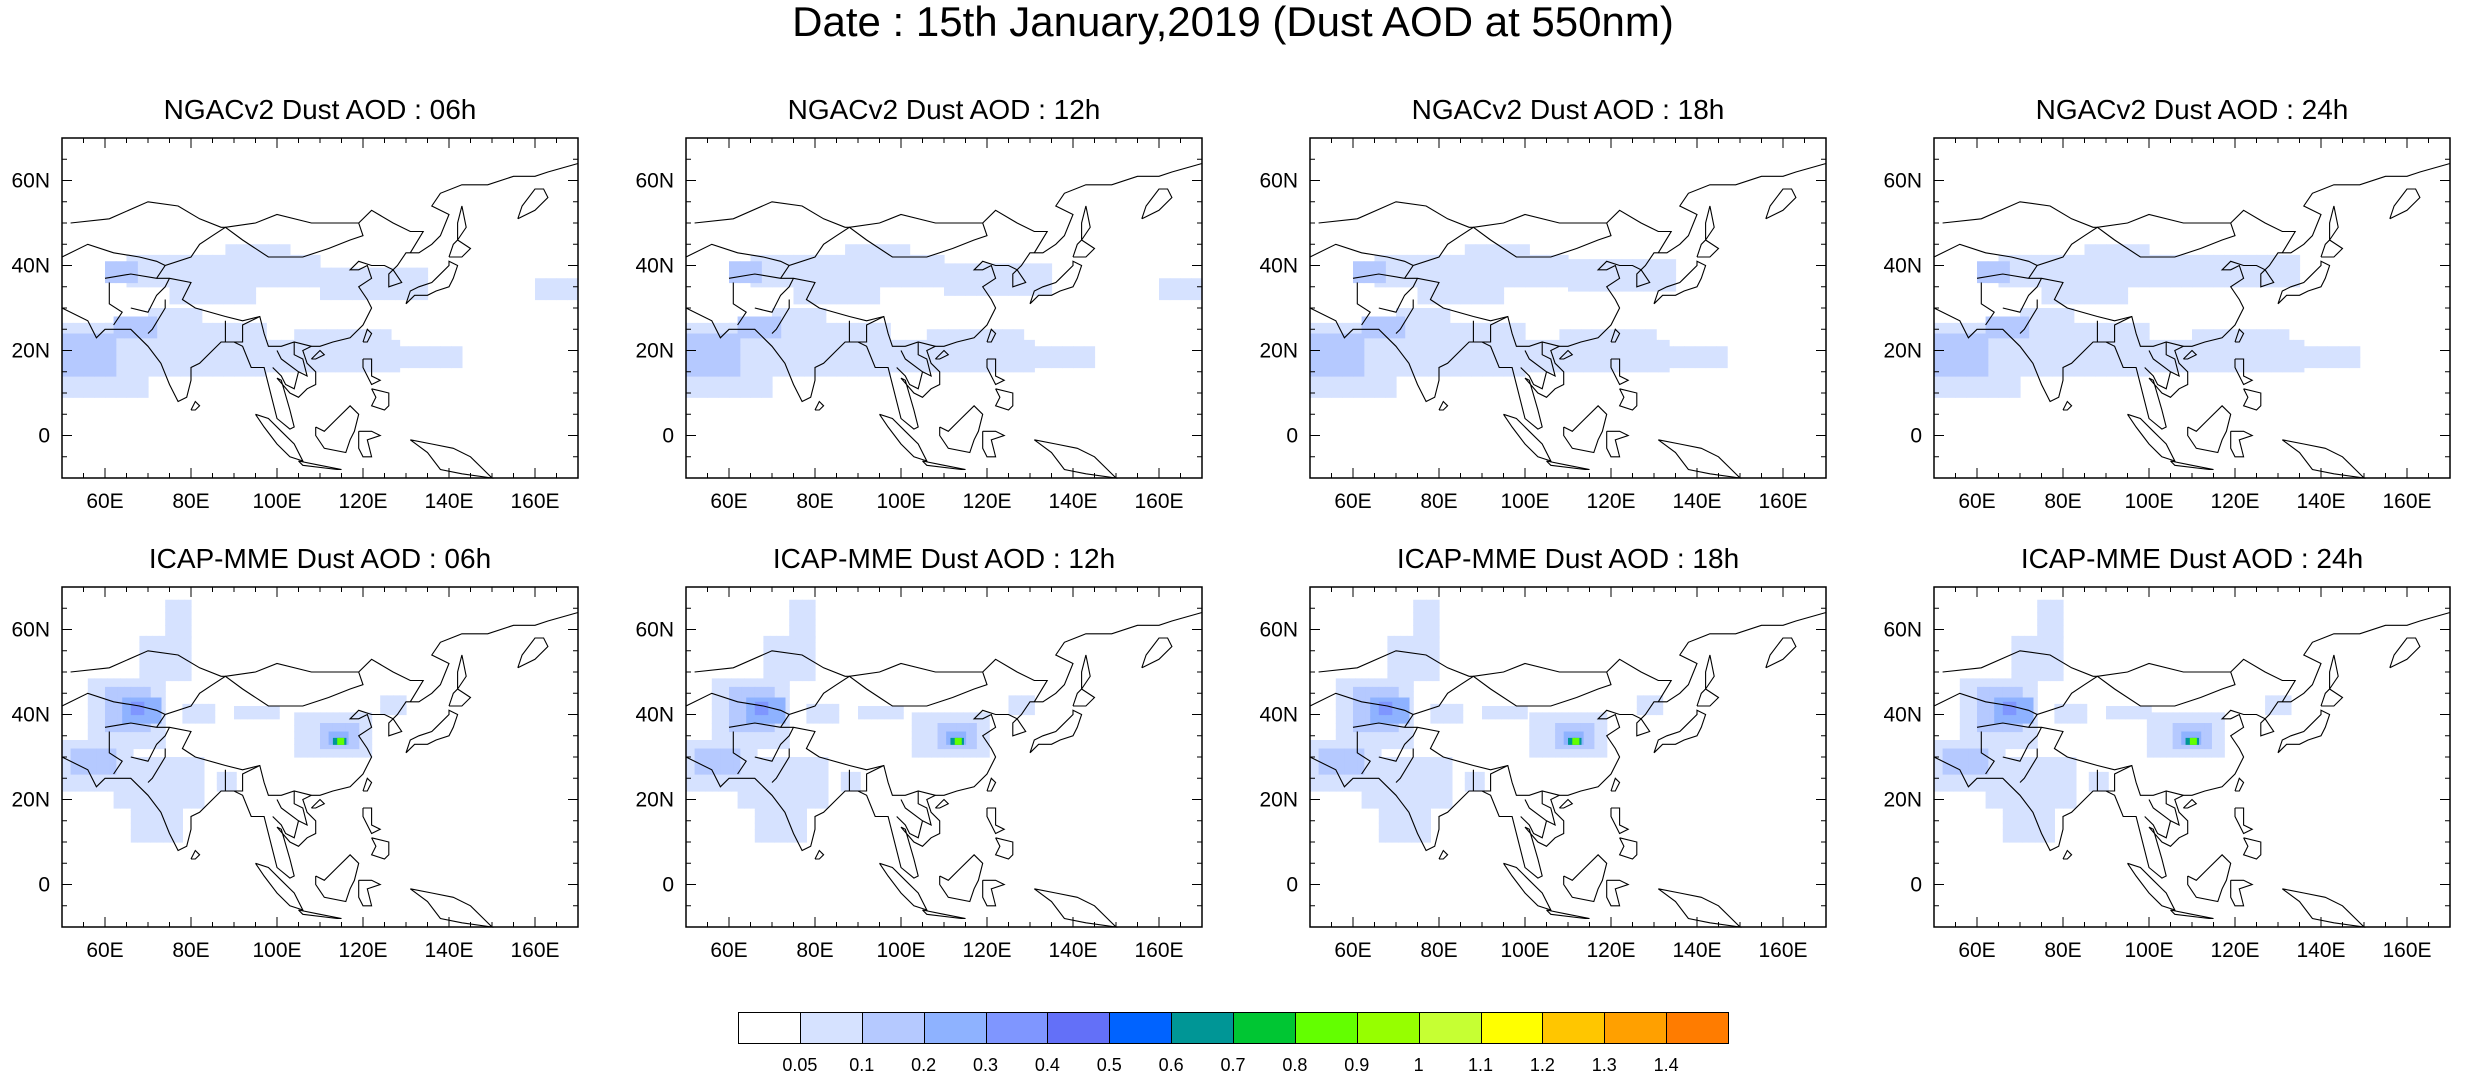  I want to click on map-frame, so click(320, 308).